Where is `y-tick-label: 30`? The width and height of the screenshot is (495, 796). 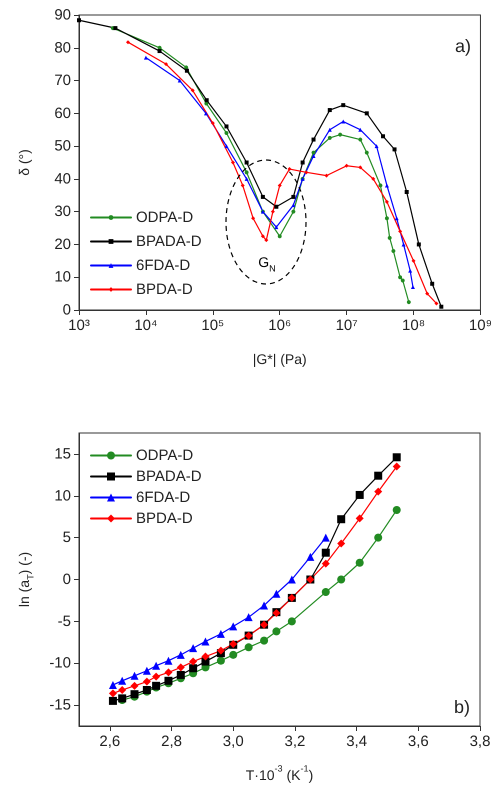
y-tick-label: 30 is located at coordinates (62, 211).